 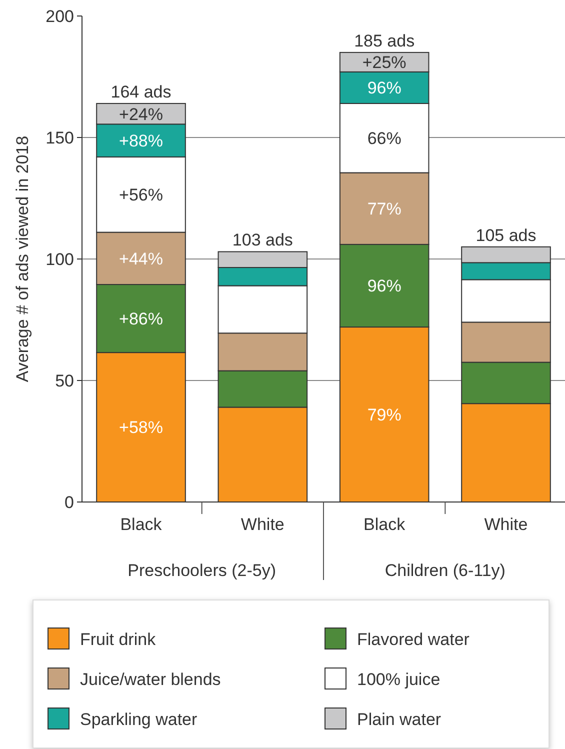 I want to click on annotation: +44%, so click(x=141, y=258).